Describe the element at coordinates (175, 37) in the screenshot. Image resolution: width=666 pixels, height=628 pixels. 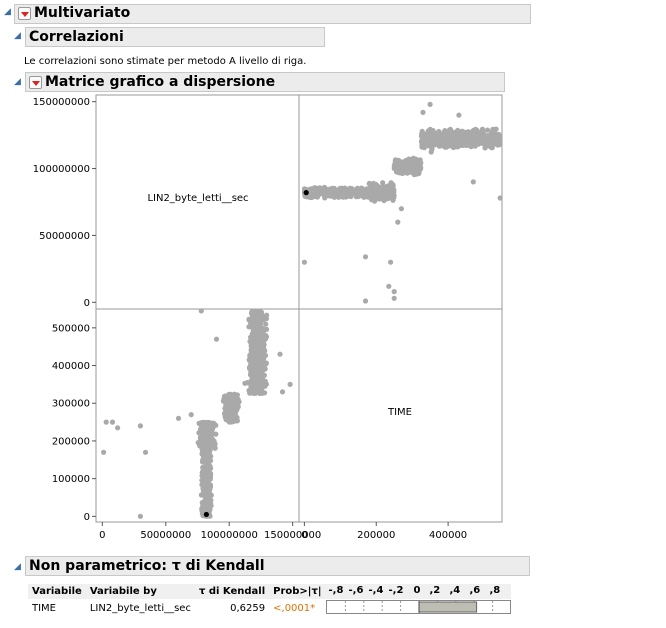
I see `correlazioni-header` at that location.